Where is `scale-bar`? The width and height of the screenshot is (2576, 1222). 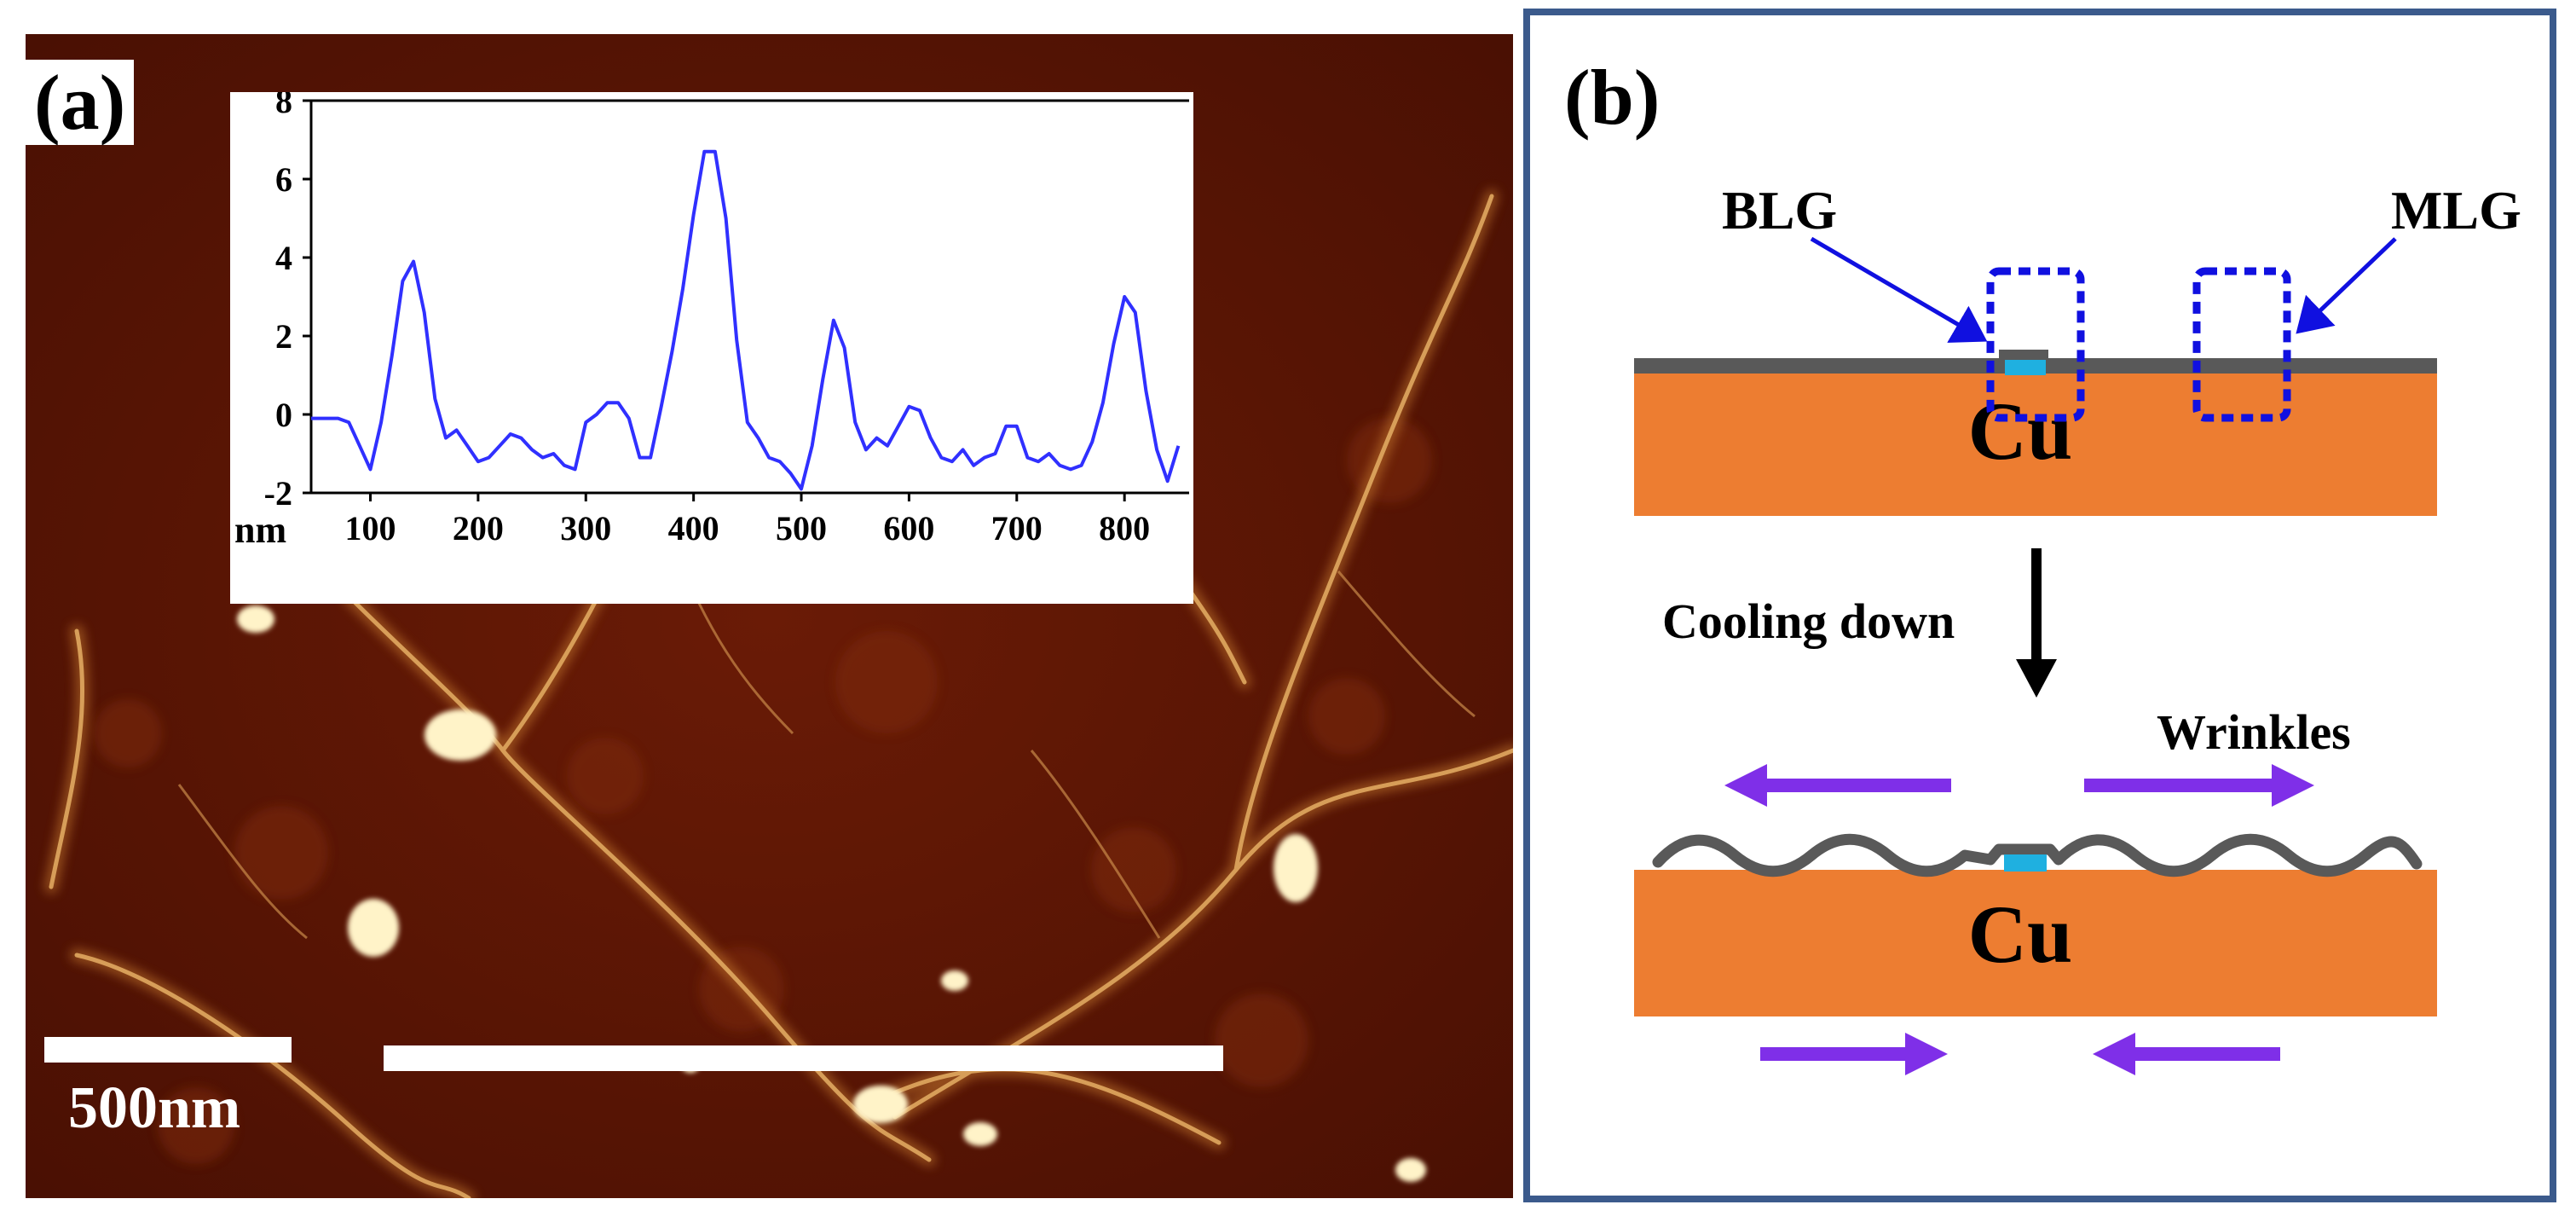
scale-bar is located at coordinates (168, 1050).